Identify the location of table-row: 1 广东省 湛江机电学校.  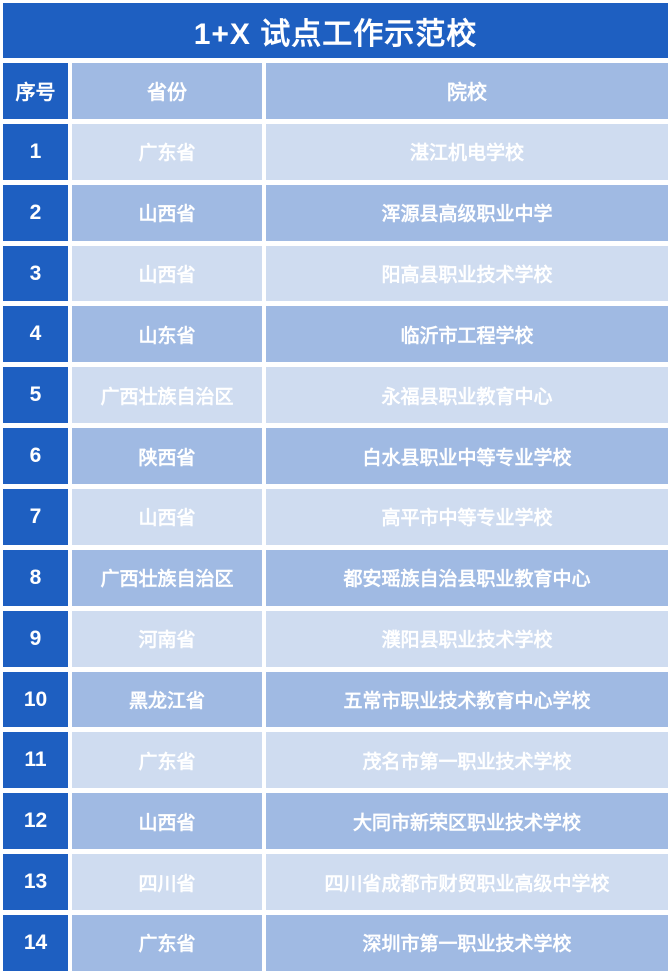
(335, 151).